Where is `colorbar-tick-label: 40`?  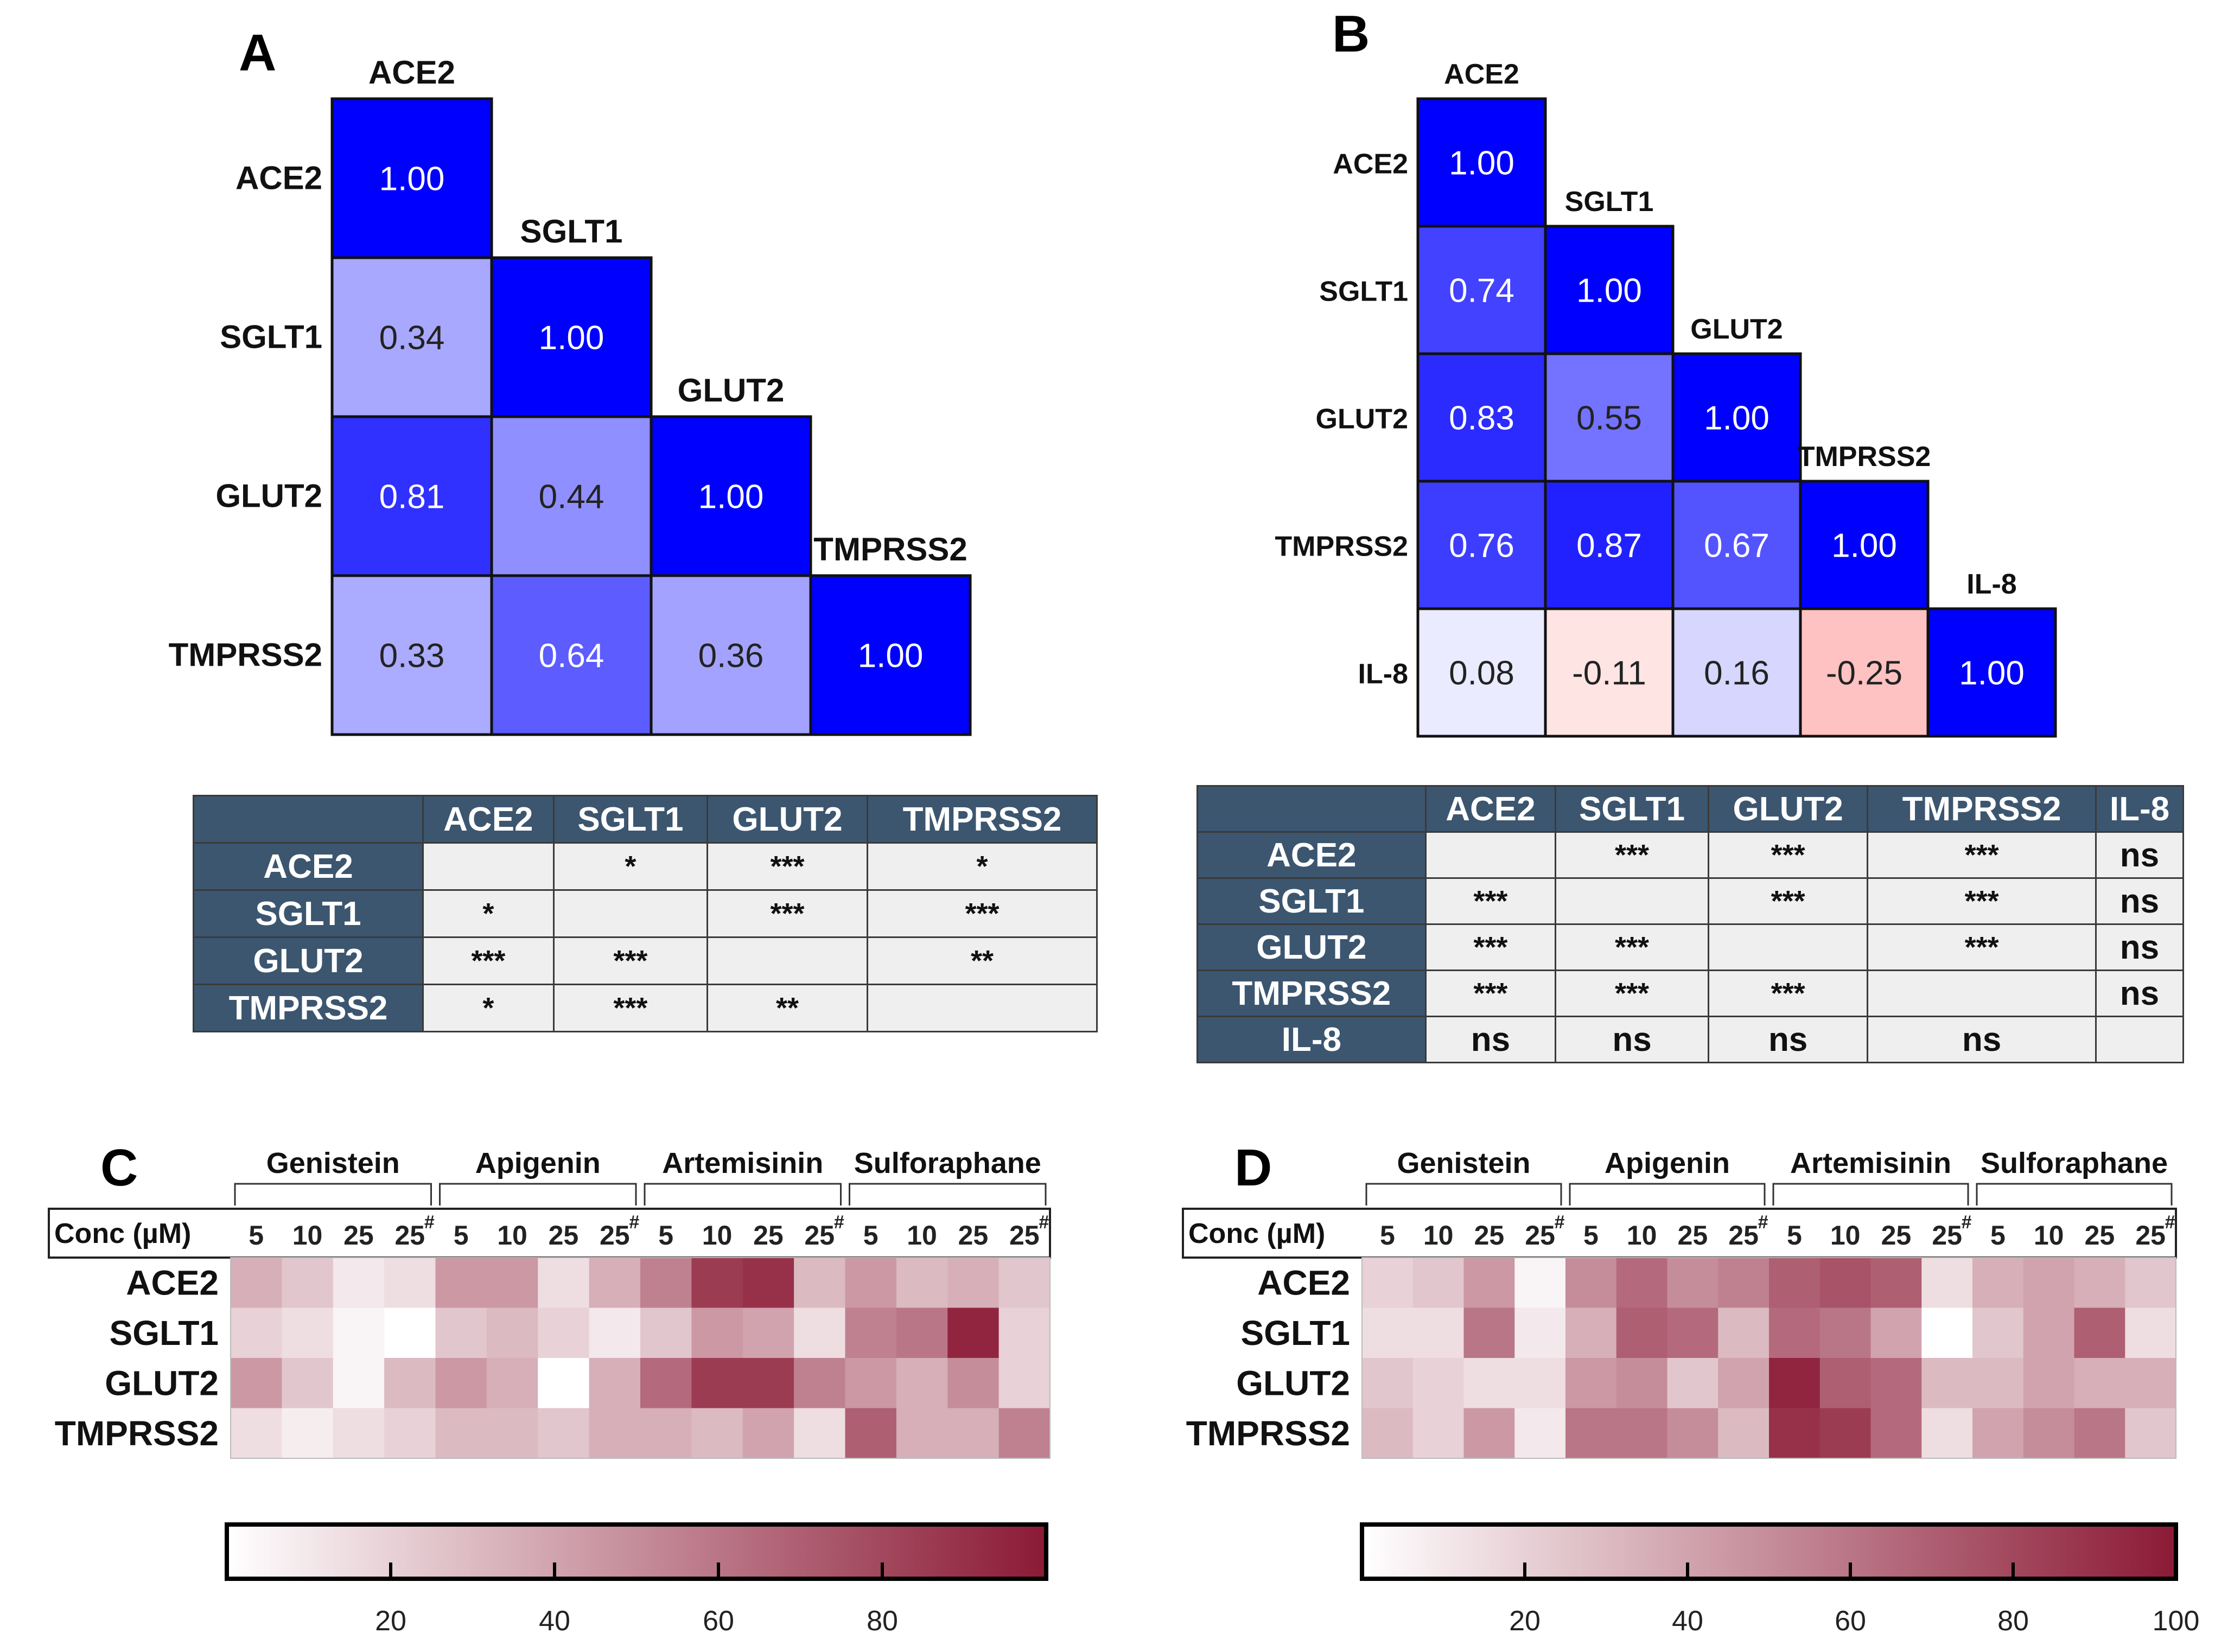
colorbar-tick-label: 40 is located at coordinates (1687, 1621).